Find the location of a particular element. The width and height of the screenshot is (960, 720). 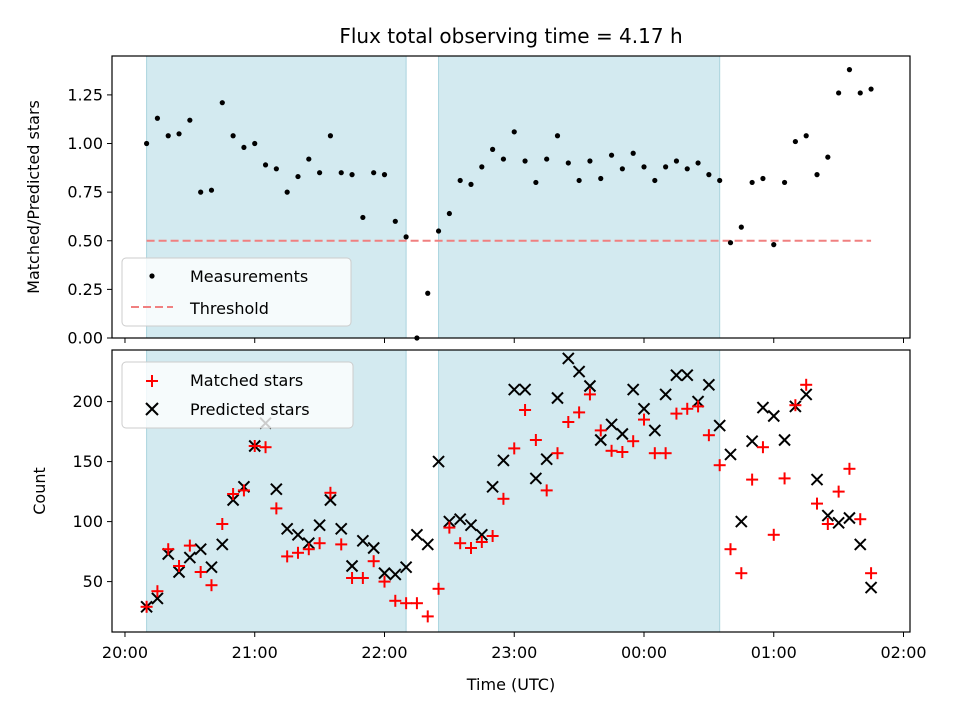

top-legend: Measurements Threshold is located at coordinates (236, 292).